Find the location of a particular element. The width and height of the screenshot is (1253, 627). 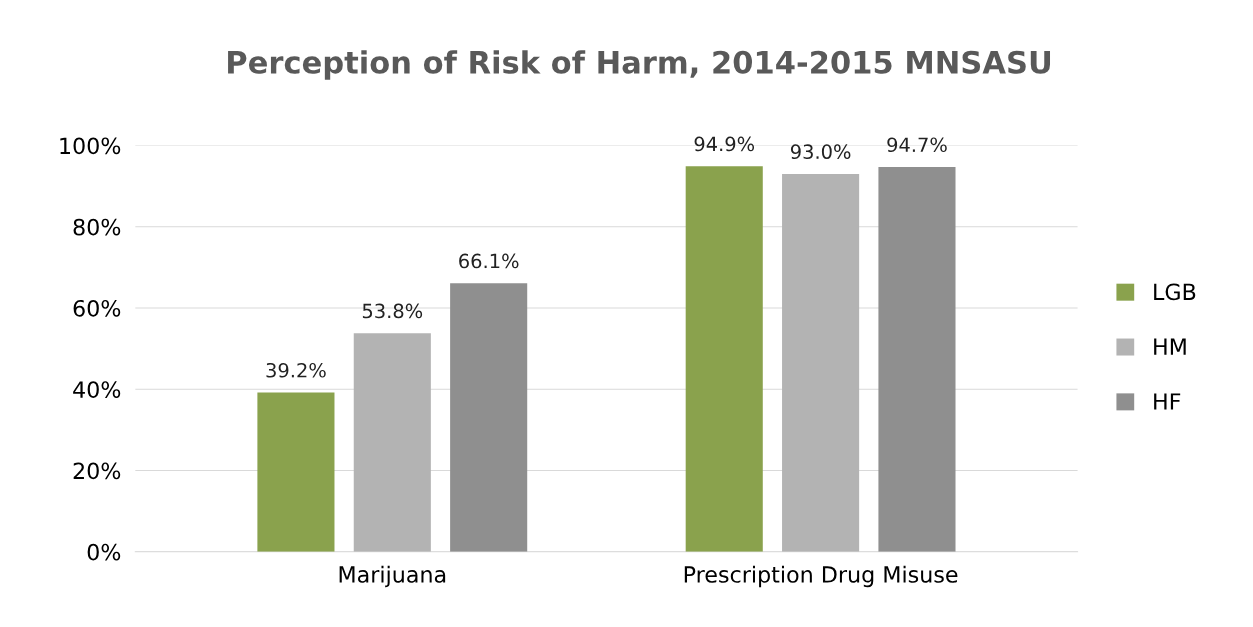

data-label: 66.1% is located at coordinates (489, 261).